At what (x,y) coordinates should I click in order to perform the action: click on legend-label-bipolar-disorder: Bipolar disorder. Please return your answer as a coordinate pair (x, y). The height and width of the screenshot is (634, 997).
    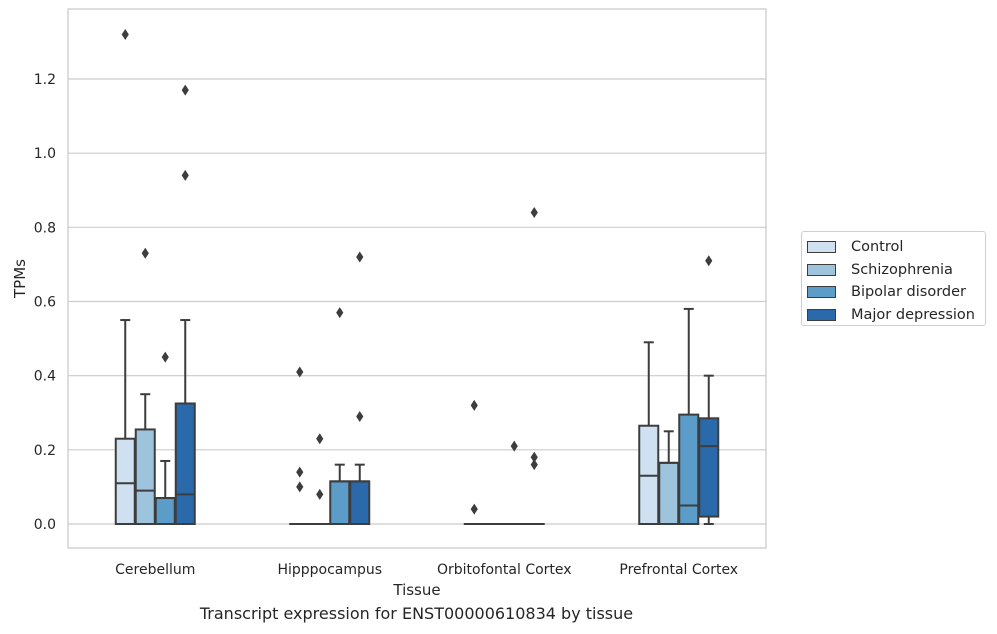
    Looking at the image, I should click on (908, 292).